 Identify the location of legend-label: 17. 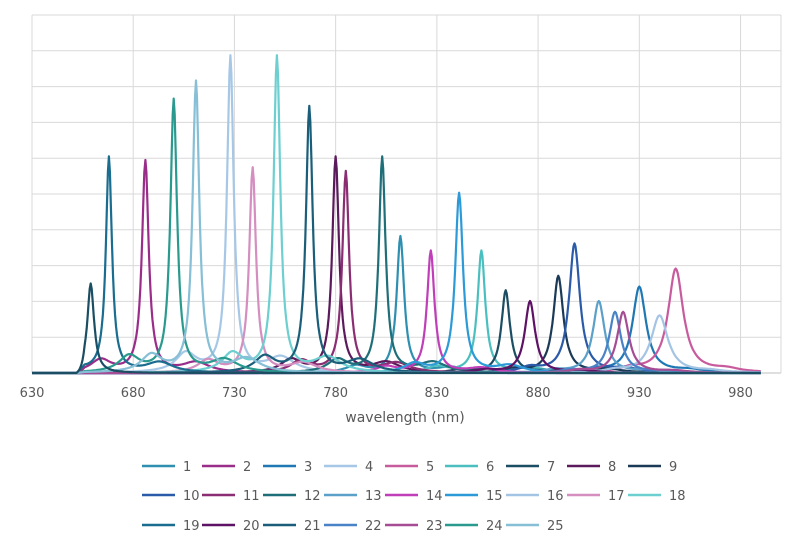
(616, 496).